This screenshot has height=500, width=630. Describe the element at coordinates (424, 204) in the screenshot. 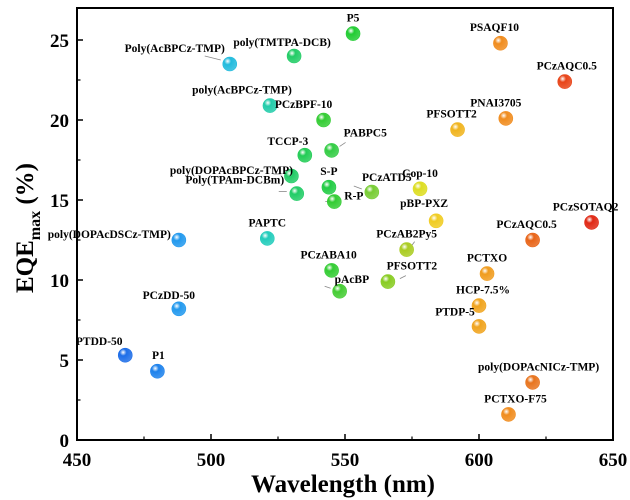

I see `data-point-label: pBP-PXZ` at that location.